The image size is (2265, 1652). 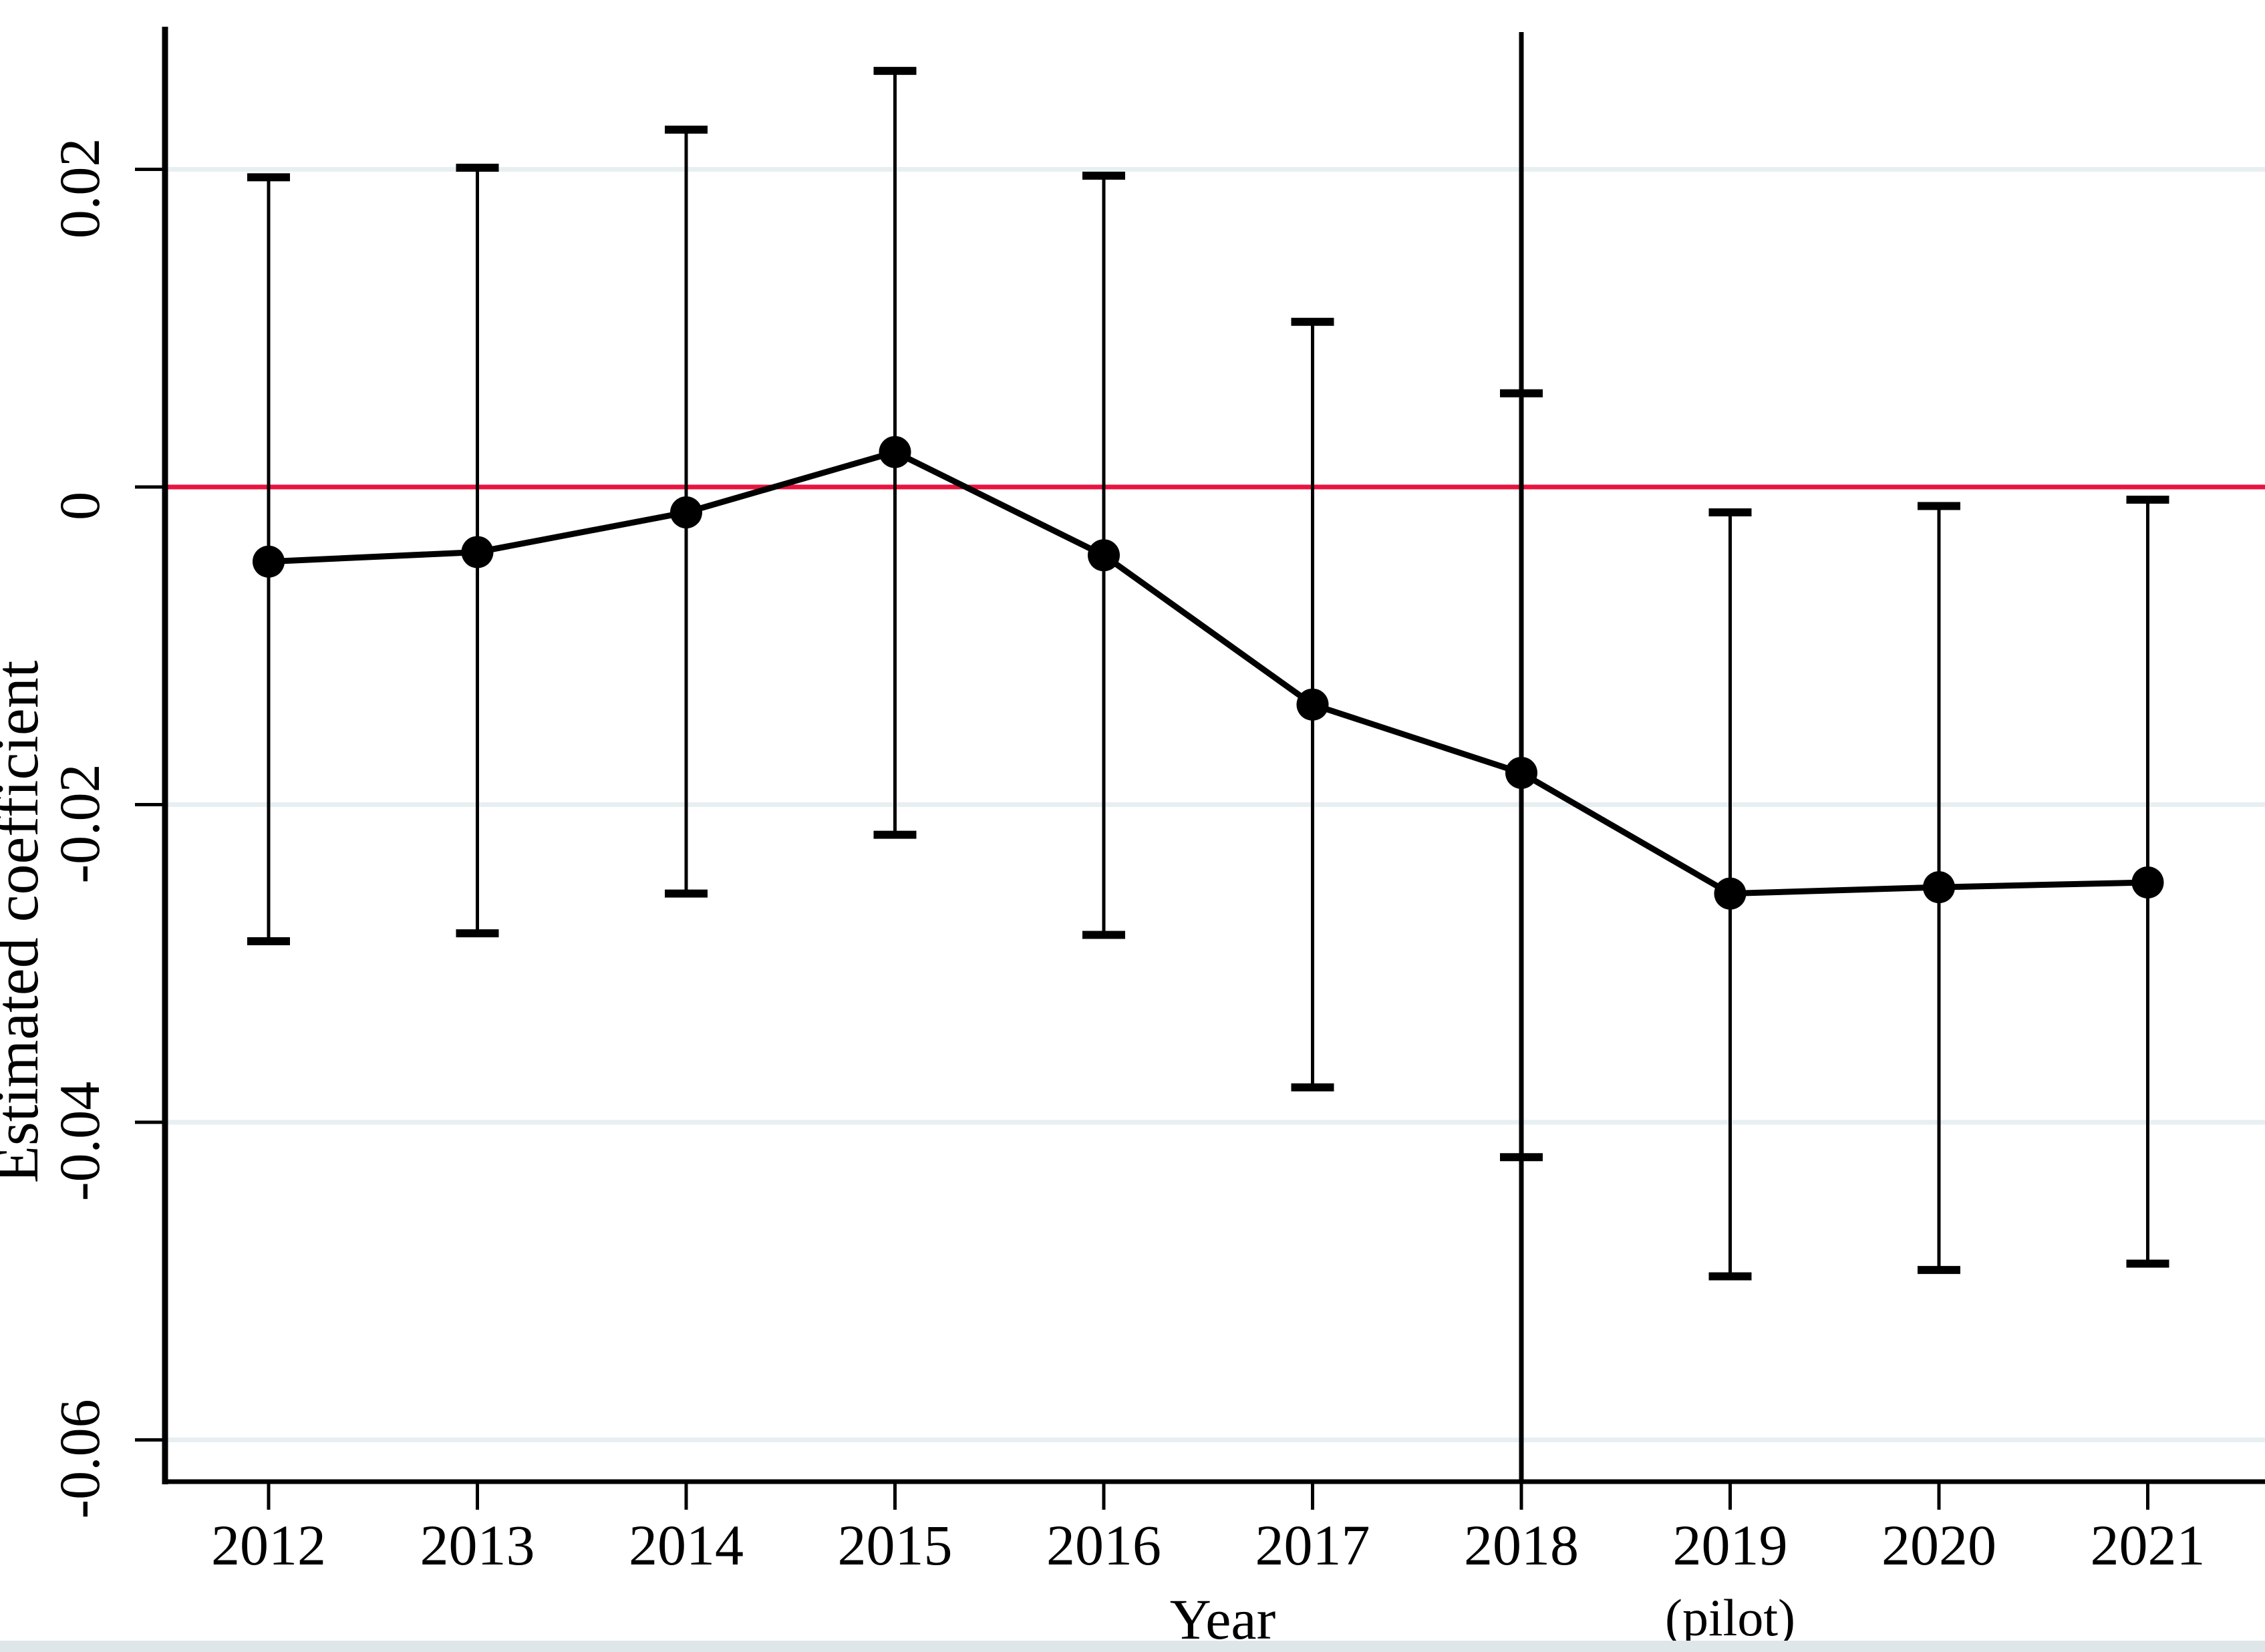 What do you see at coordinates (79, 1458) in the screenshot?
I see `y-tick-label--0.06: -0.06` at bounding box center [79, 1458].